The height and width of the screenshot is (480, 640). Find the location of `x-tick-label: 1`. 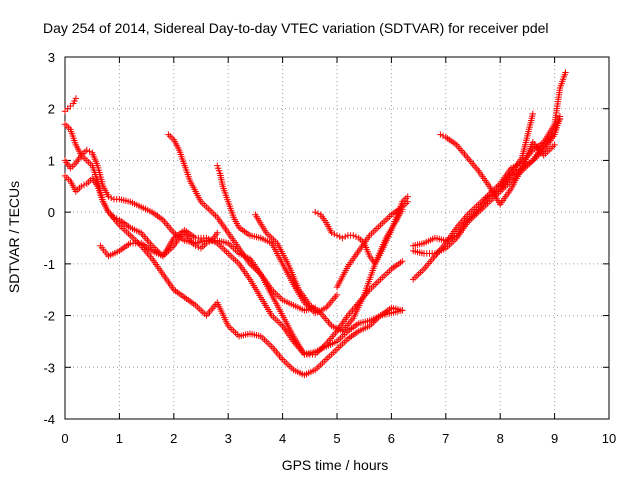

x-tick-label: 1 is located at coordinates (119, 438).